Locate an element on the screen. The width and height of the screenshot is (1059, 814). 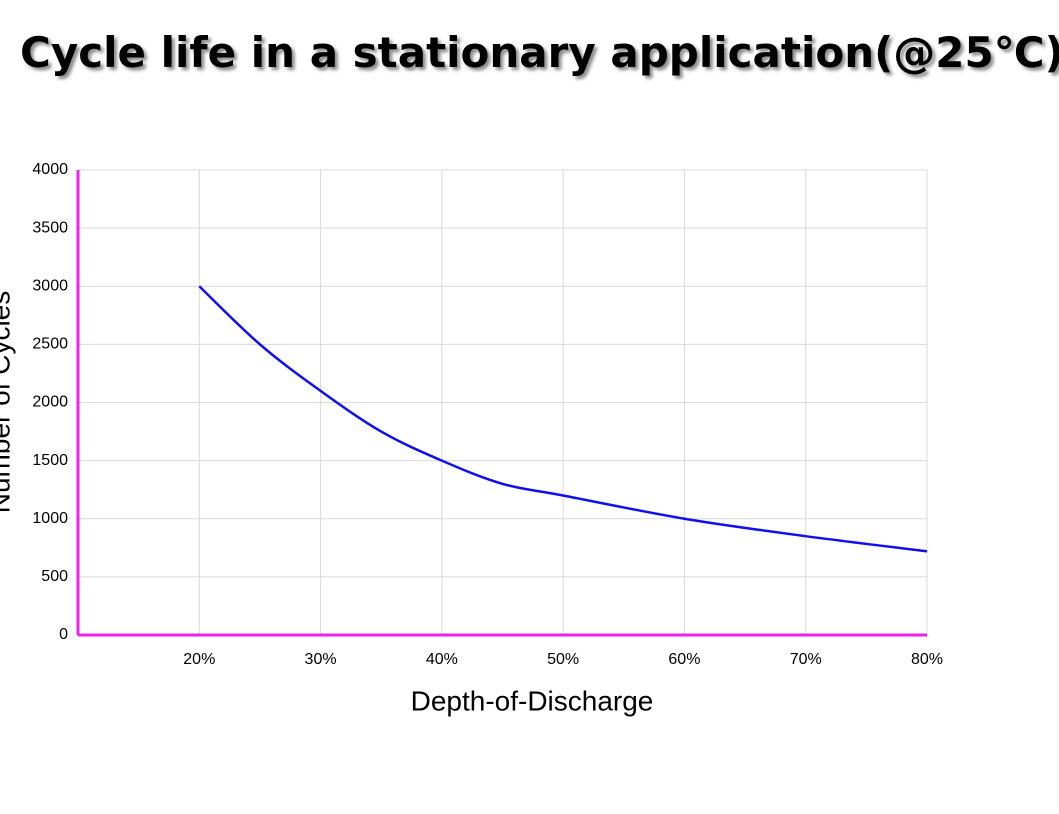
y-tick-label: 2000 is located at coordinates (50, 402).